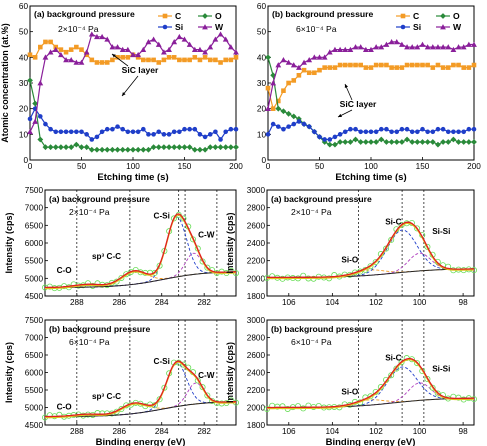  I want to click on x-tick-label: 286, so click(119, 302).